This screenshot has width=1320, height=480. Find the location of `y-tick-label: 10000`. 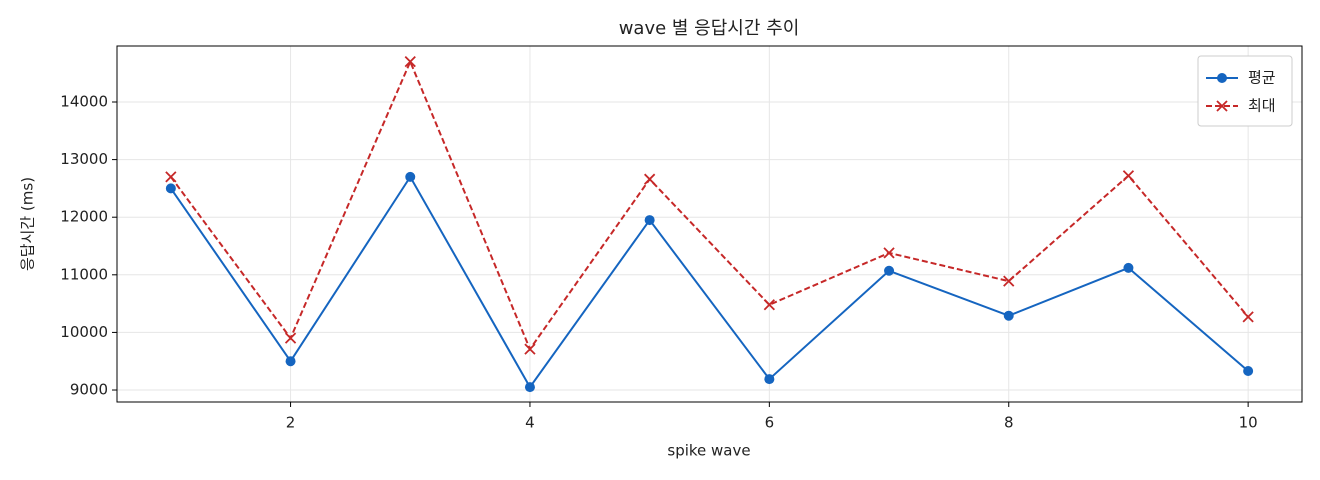

y-tick-label: 10000 is located at coordinates (84, 332).